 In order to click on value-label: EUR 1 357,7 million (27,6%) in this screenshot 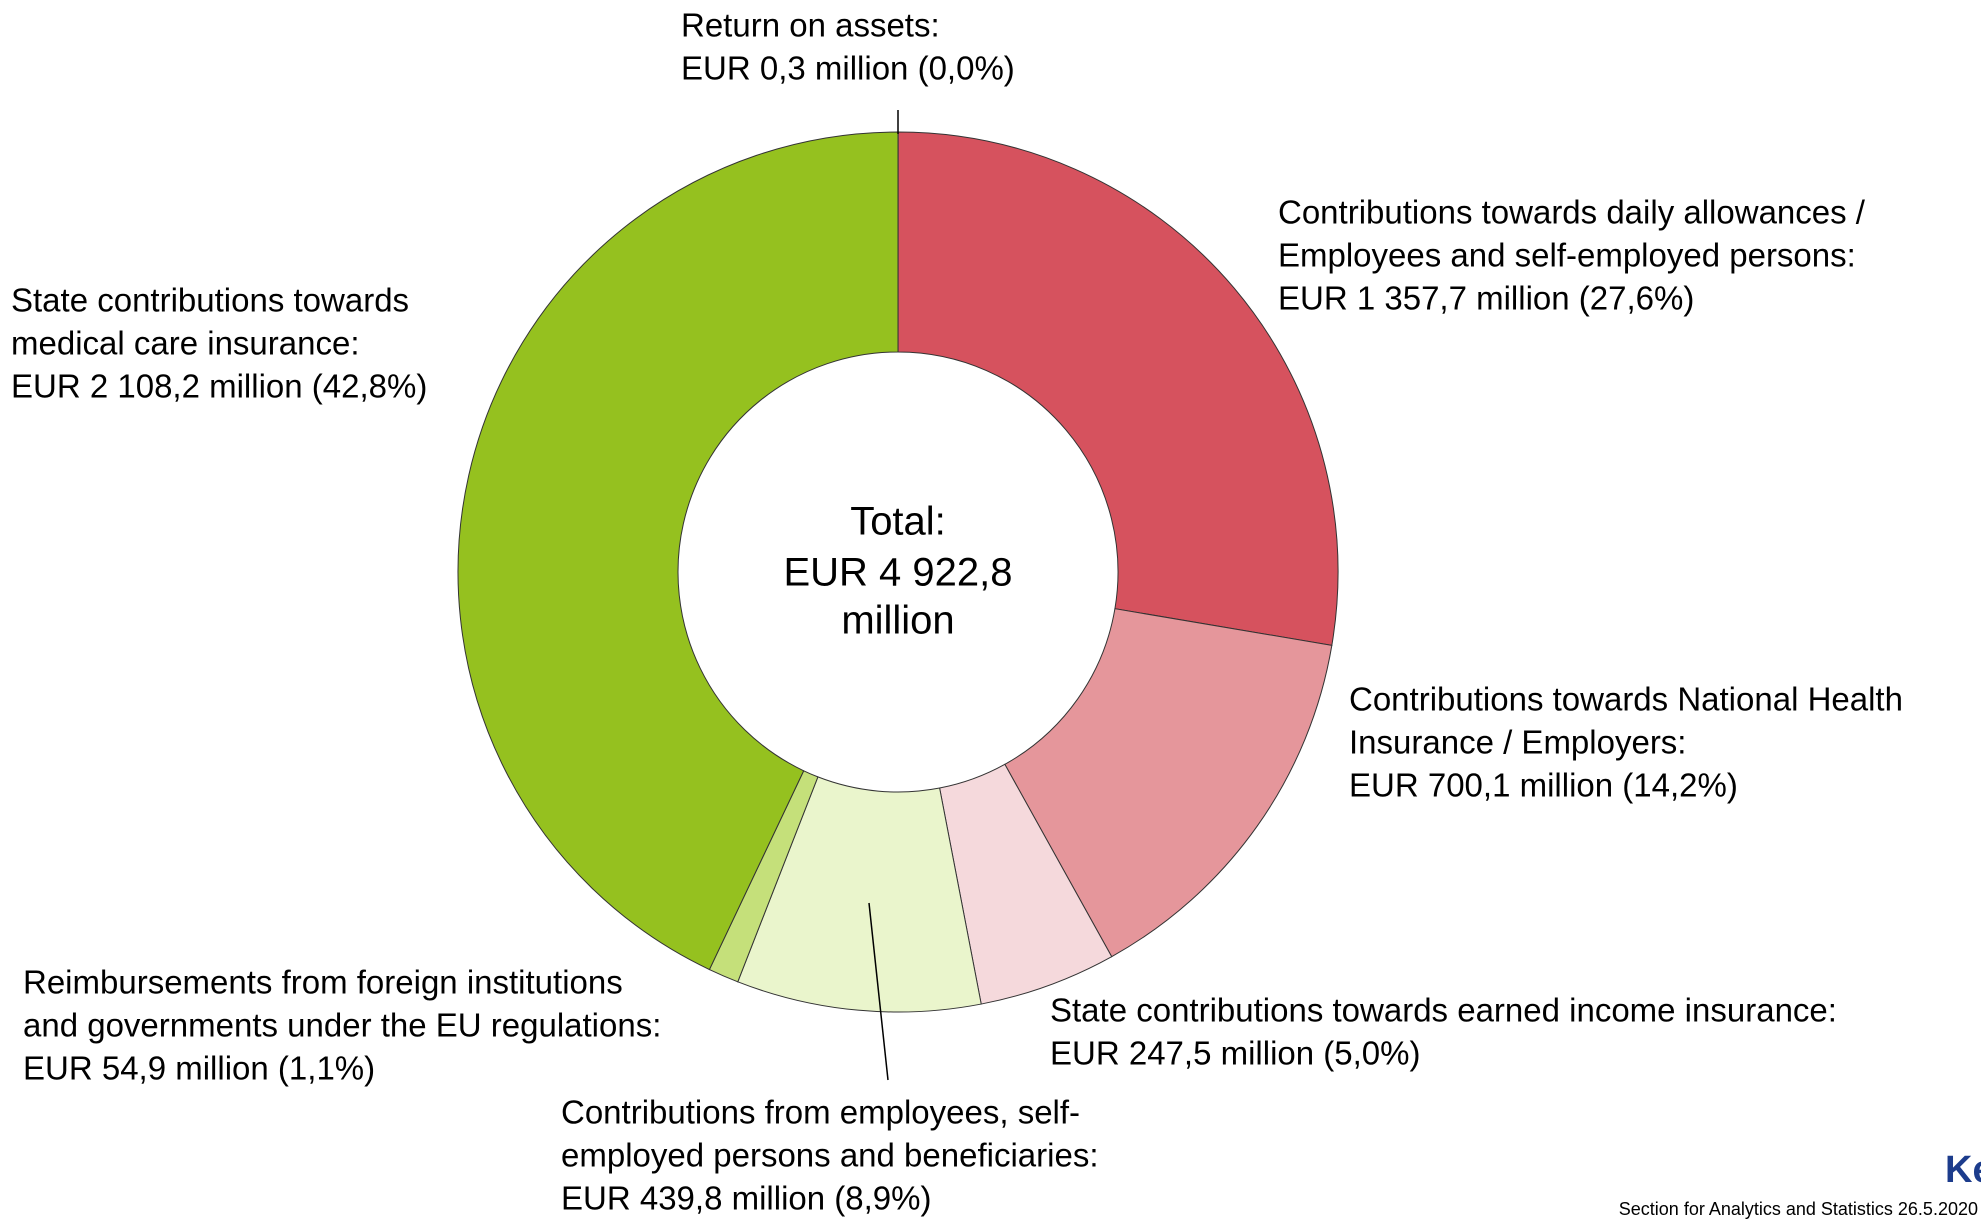, I will do `click(1486, 298)`.